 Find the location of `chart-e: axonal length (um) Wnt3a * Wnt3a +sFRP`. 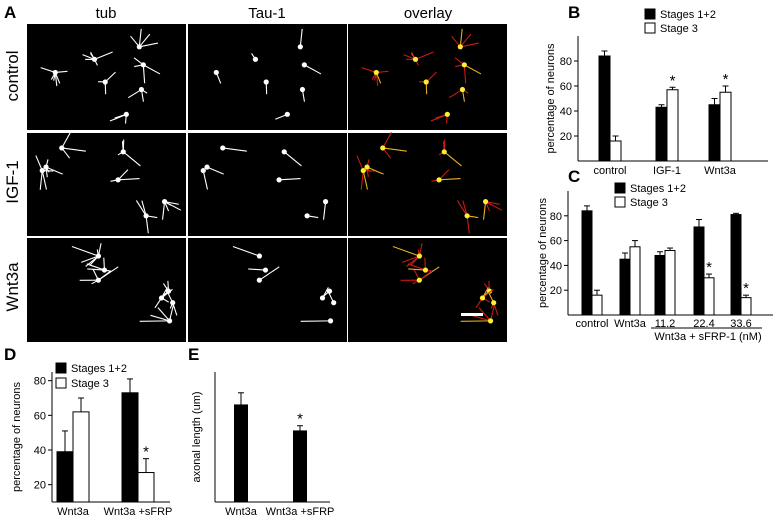

chart-e: axonal length (um) Wnt3a * Wnt3a +sFRP is located at coordinates (262, 445).